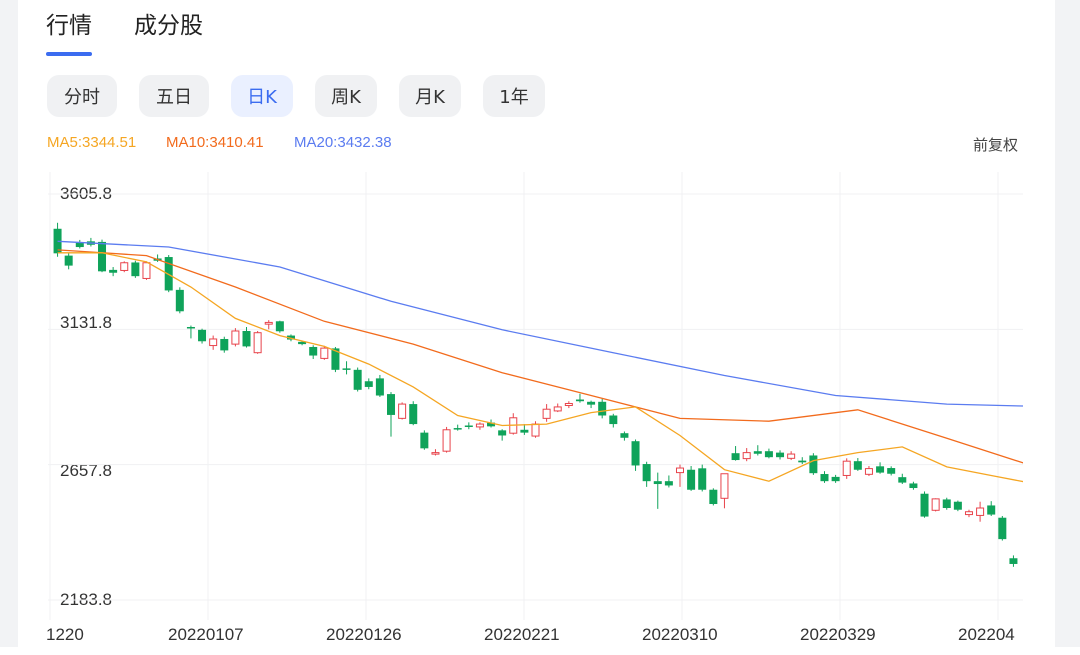 The width and height of the screenshot is (1080, 655). I want to click on period-intraday-button: 分时, so click(82, 96).